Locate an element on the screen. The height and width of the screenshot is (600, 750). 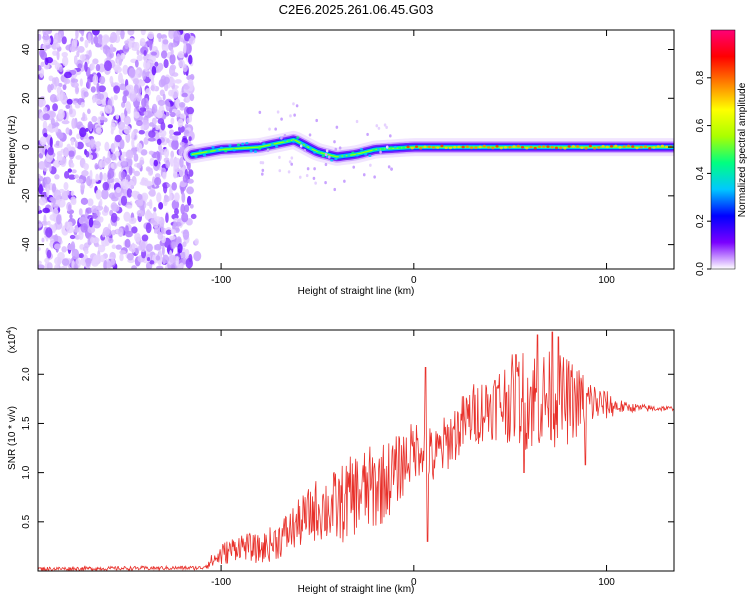
colorbar-tick-label: 0.8 is located at coordinates (700, 77).